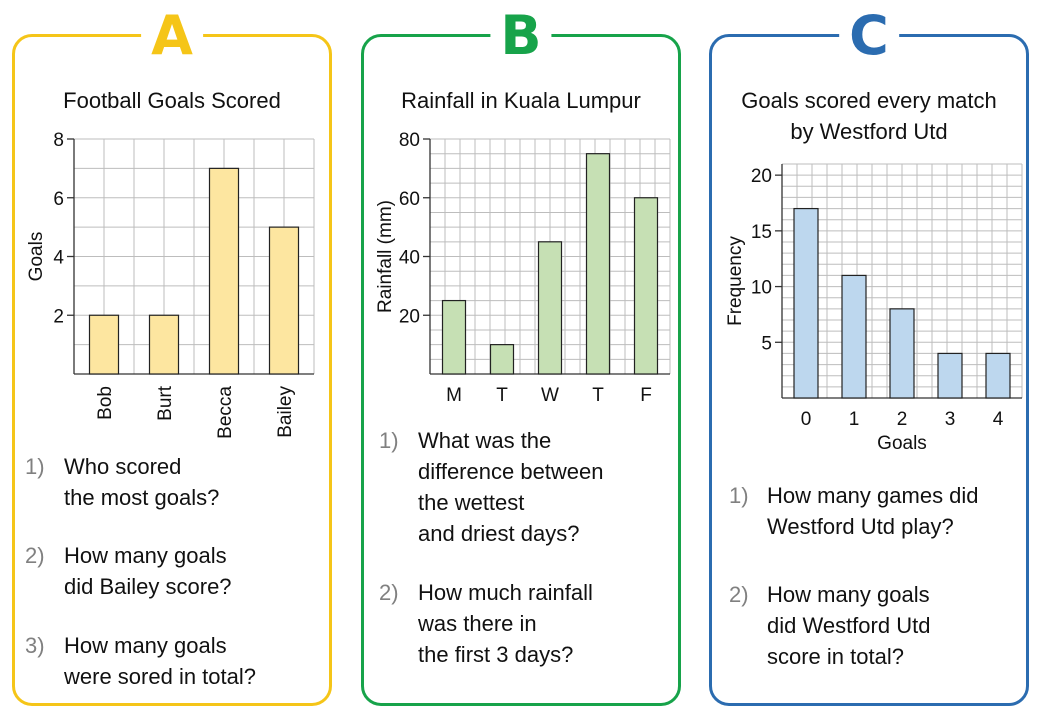  What do you see at coordinates (521, 100) in the screenshot?
I see `chart-b-title: Rainfall in Kuala Lumpur` at bounding box center [521, 100].